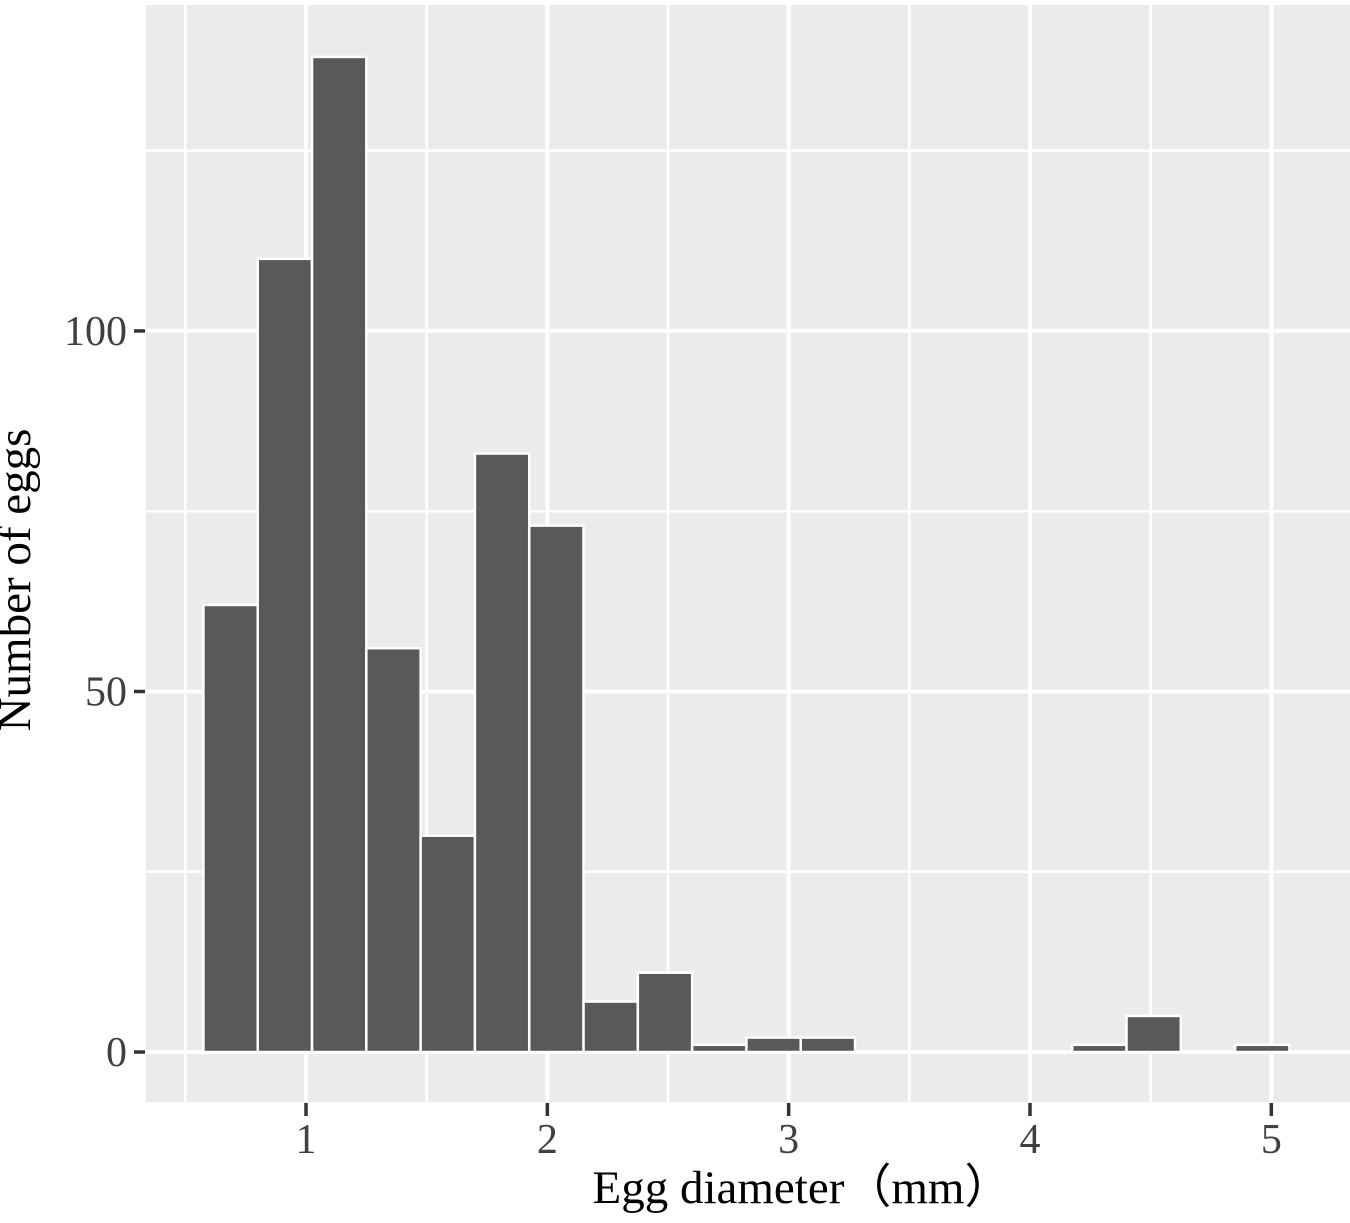 The image size is (1350, 1223). Describe the element at coordinates (116, 1053) in the screenshot. I see `y-tick-label: 0` at that location.